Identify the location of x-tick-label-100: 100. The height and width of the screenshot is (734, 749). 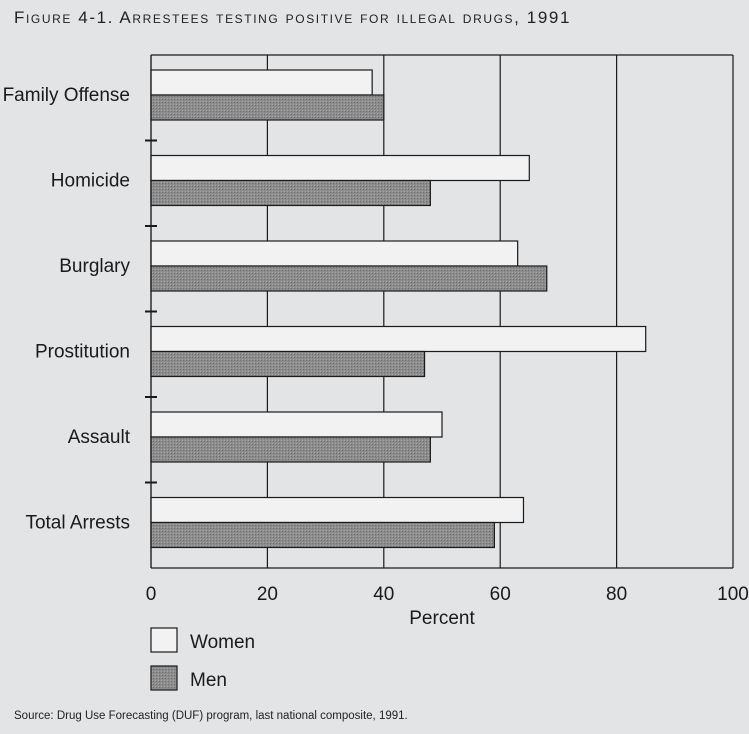
(733, 594).